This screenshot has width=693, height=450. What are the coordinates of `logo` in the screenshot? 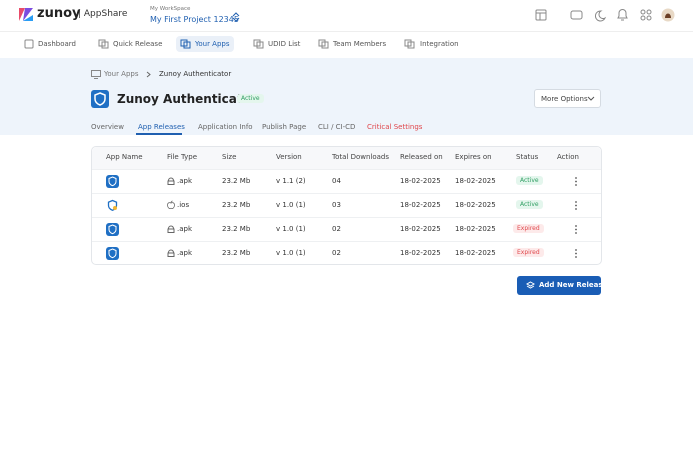 It's located at (26, 14).